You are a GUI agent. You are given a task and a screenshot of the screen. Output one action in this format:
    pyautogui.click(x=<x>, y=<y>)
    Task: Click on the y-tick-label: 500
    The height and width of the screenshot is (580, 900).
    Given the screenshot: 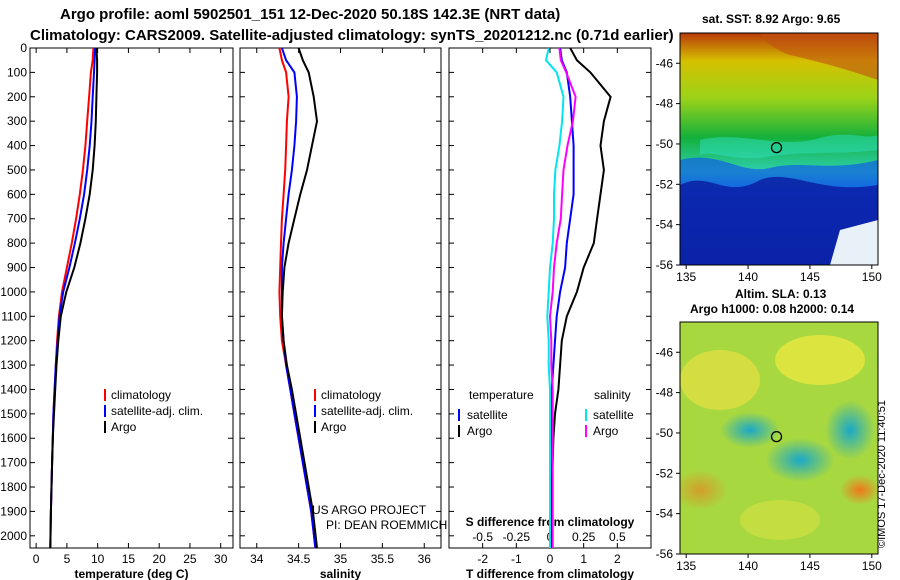 What is the action you would take?
    pyautogui.click(x=17, y=170)
    